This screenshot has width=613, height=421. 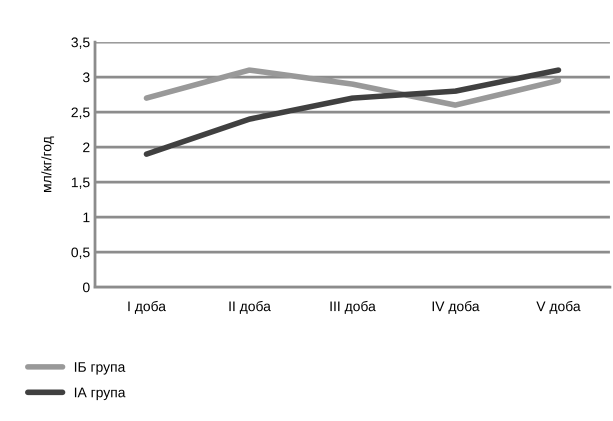 I want to click on y-tick-label: 1,5, so click(x=81, y=183).